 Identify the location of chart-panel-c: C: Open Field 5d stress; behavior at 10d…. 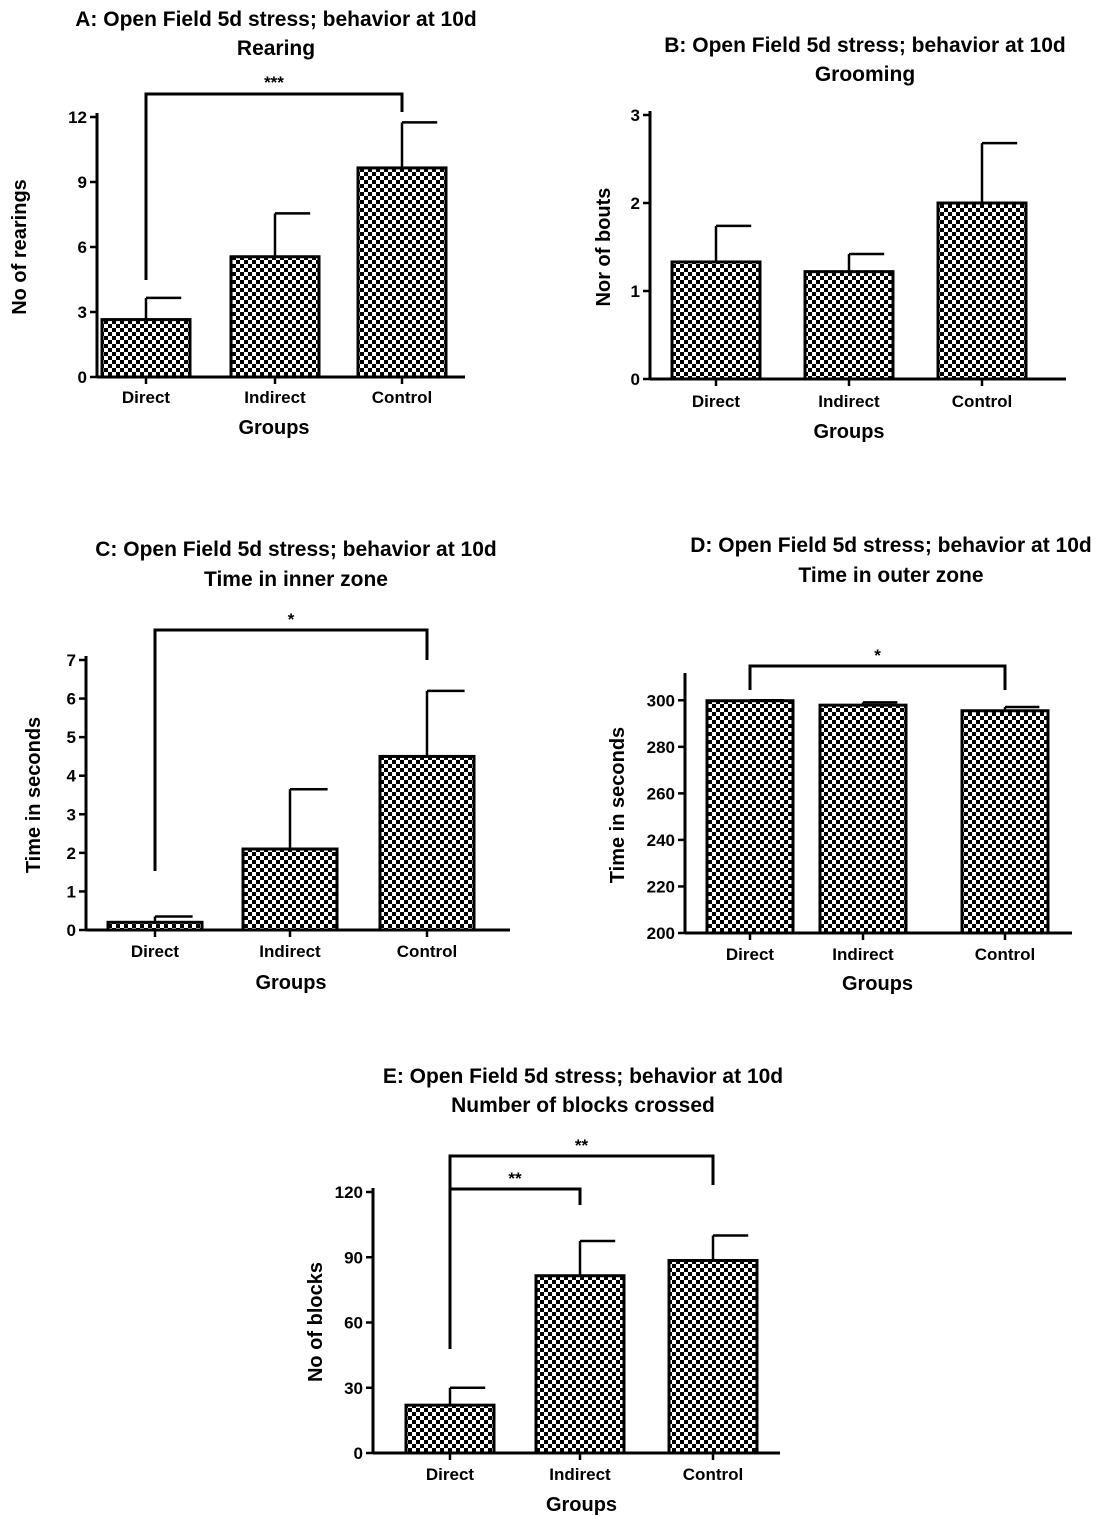
(266, 766).